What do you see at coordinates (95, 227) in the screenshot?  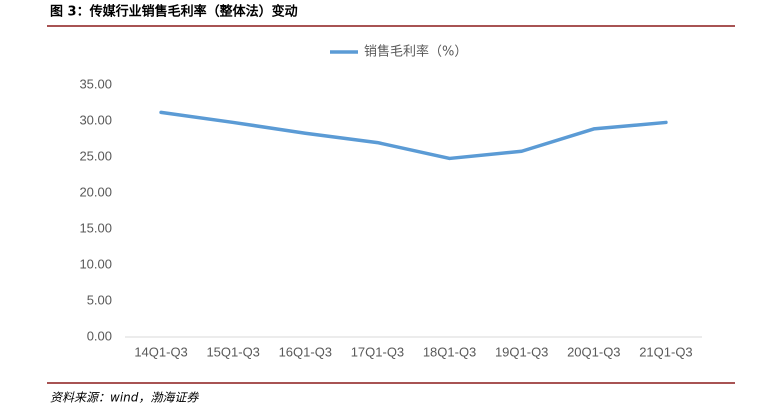 I see `y-tick-label: 15.00` at bounding box center [95, 227].